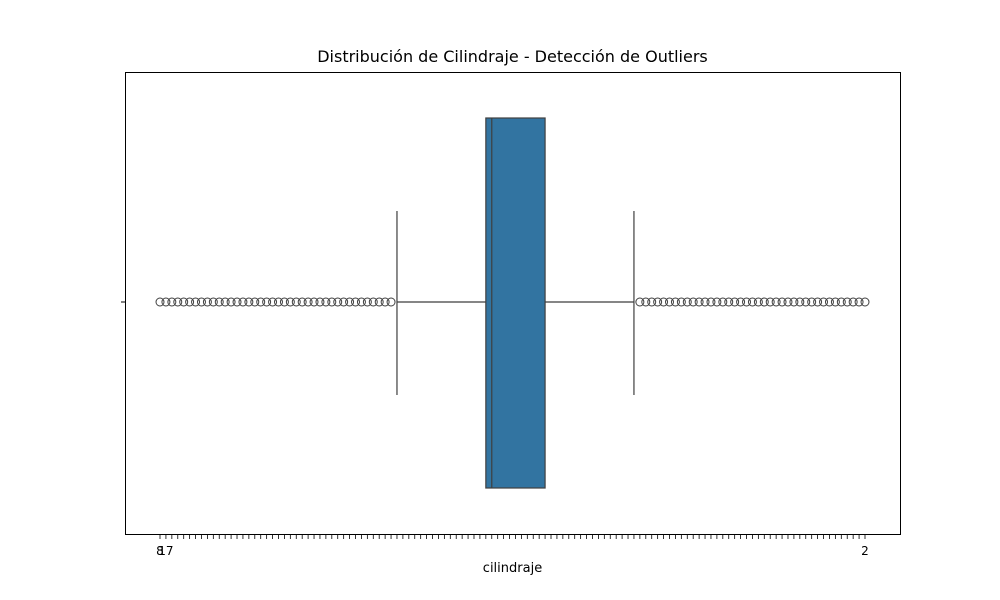 This screenshot has height=600, width=1000. What do you see at coordinates (512, 551) in the screenshot?
I see `x-axis-tick-labels: 817 2` at bounding box center [512, 551].